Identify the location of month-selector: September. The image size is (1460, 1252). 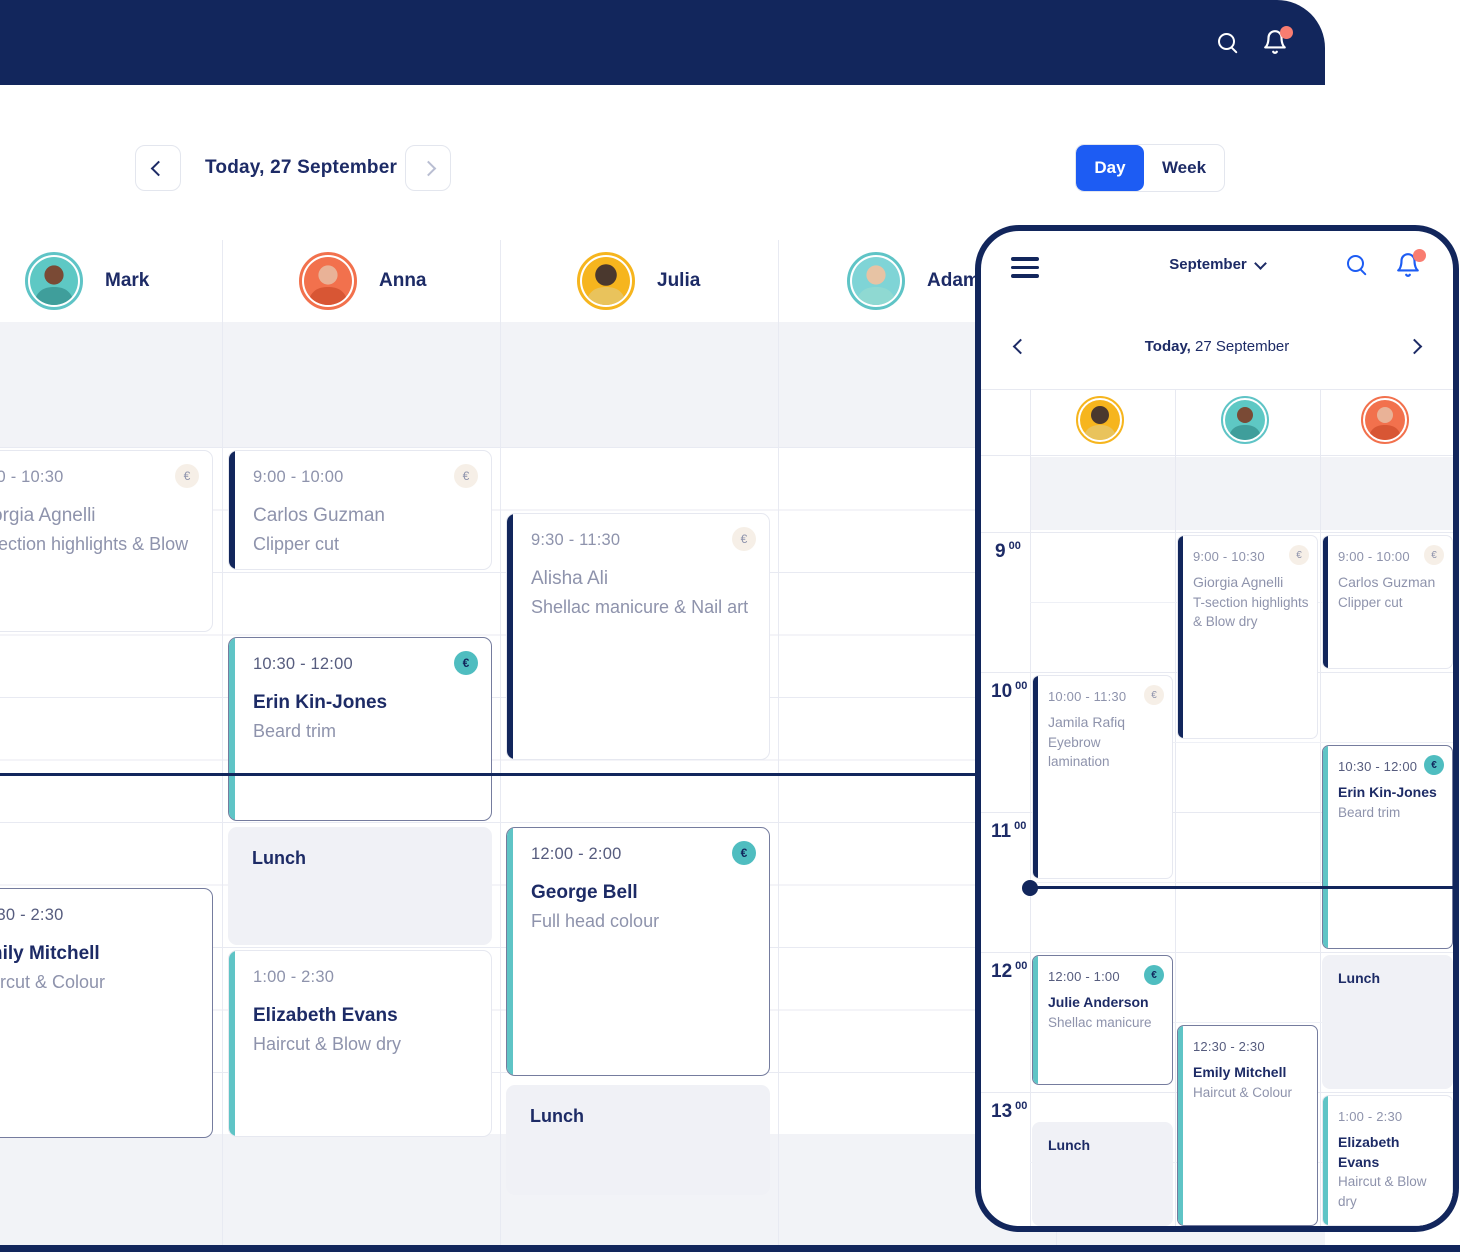
(1217, 264).